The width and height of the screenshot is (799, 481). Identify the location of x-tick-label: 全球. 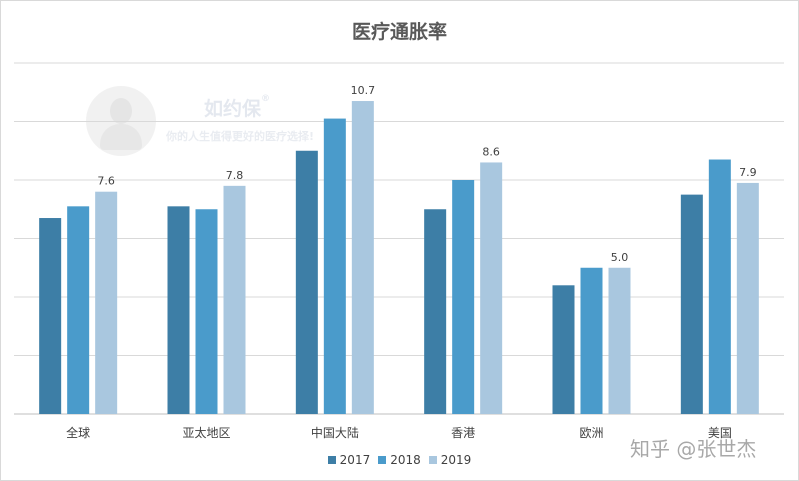
(78, 432).